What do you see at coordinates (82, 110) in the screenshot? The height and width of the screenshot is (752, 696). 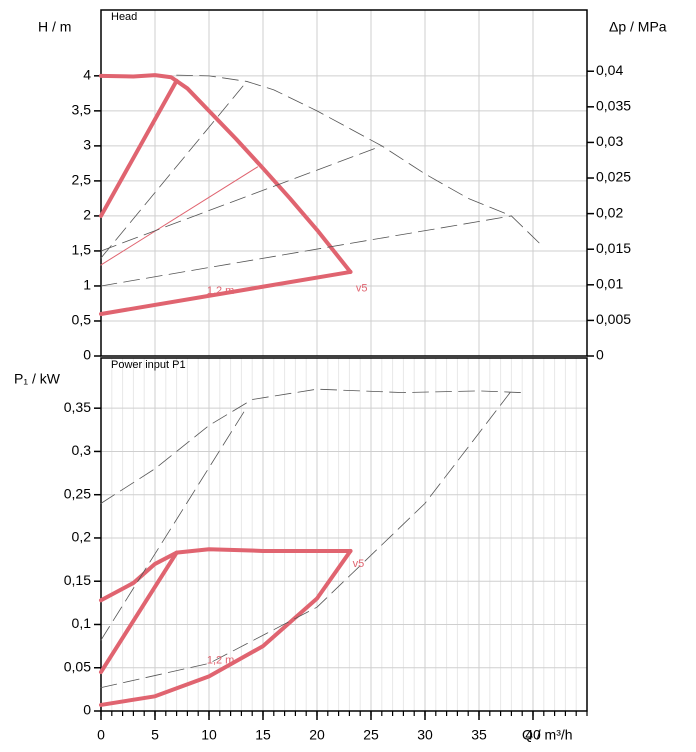 I see `y-tick-label: 3,5` at bounding box center [82, 110].